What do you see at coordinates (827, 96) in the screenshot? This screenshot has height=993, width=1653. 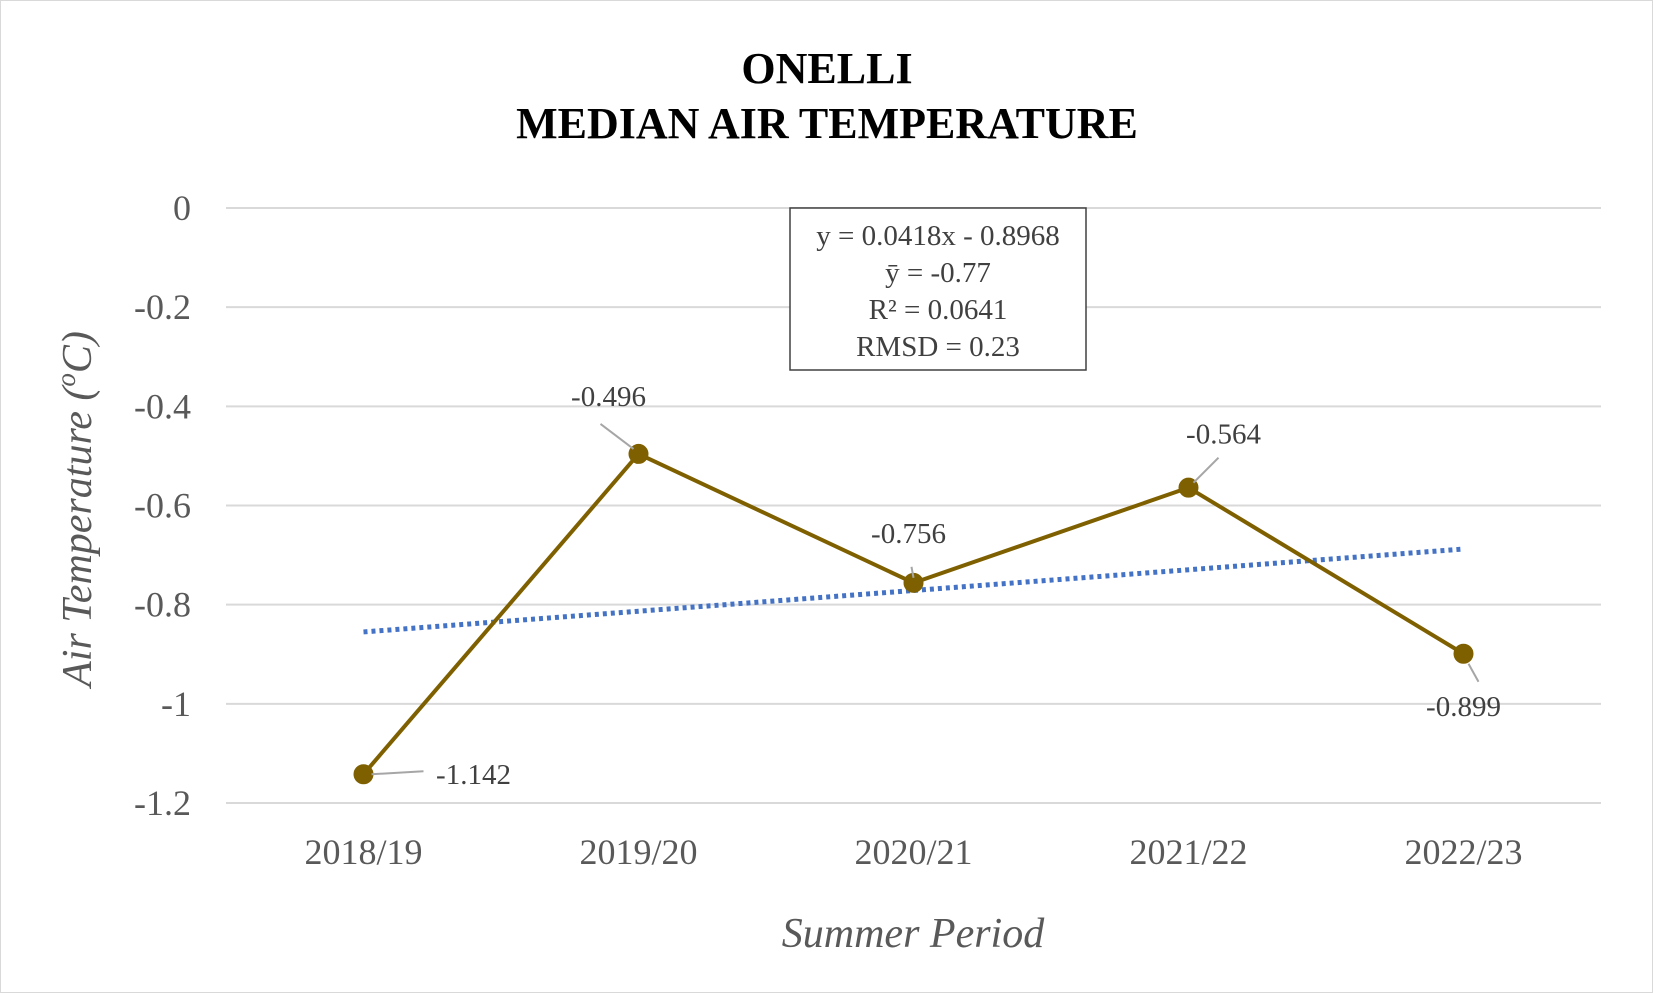 I see `chart-title: ONELLI MEDIAN AIR TEMPERATURE` at bounding box center [827, 96].